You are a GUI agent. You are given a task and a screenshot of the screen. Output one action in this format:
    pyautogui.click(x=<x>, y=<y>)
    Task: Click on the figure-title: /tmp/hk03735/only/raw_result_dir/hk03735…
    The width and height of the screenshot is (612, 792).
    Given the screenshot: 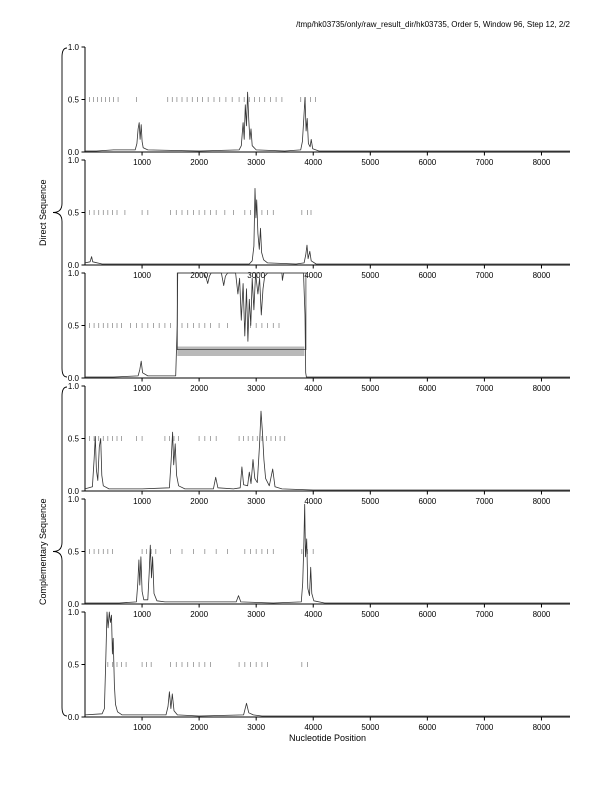 What is the action you would take?
    pyautogui.click(x=433, y=24)
    